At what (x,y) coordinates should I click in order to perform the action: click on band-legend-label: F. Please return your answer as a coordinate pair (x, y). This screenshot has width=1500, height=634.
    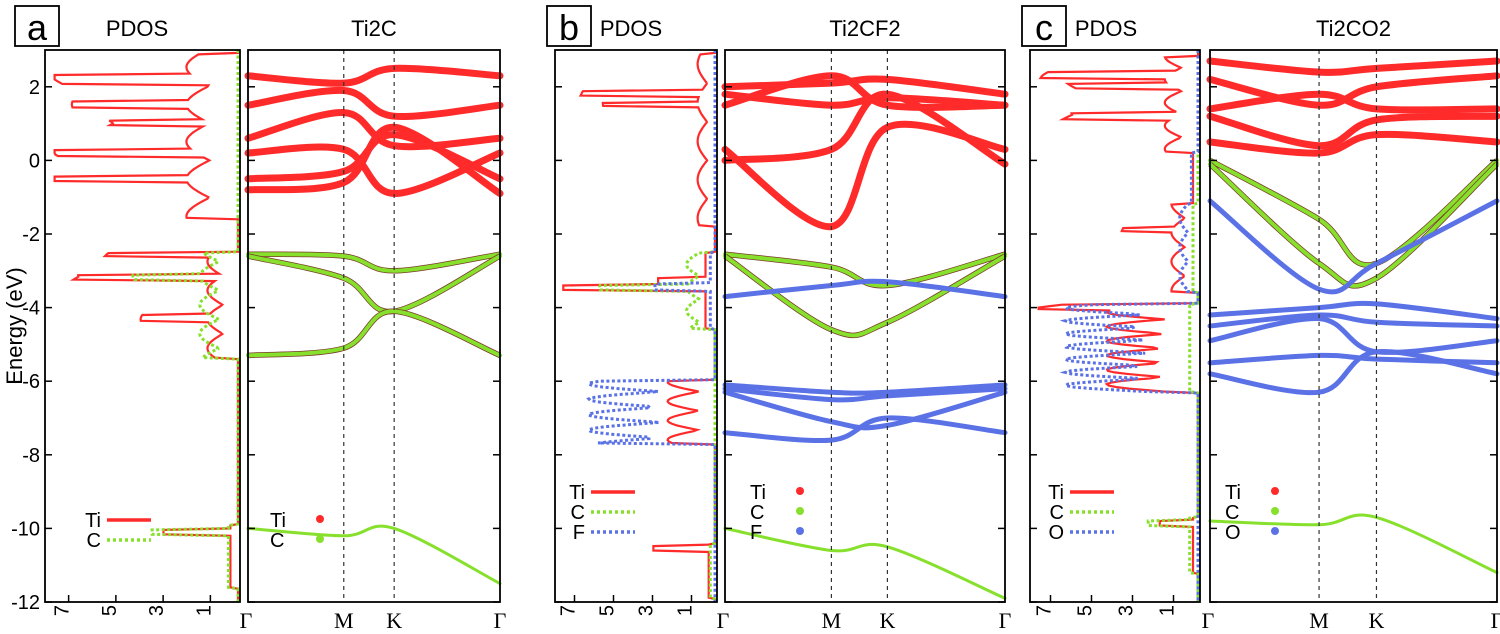
    Looking at the image, I should click on (756, 533).